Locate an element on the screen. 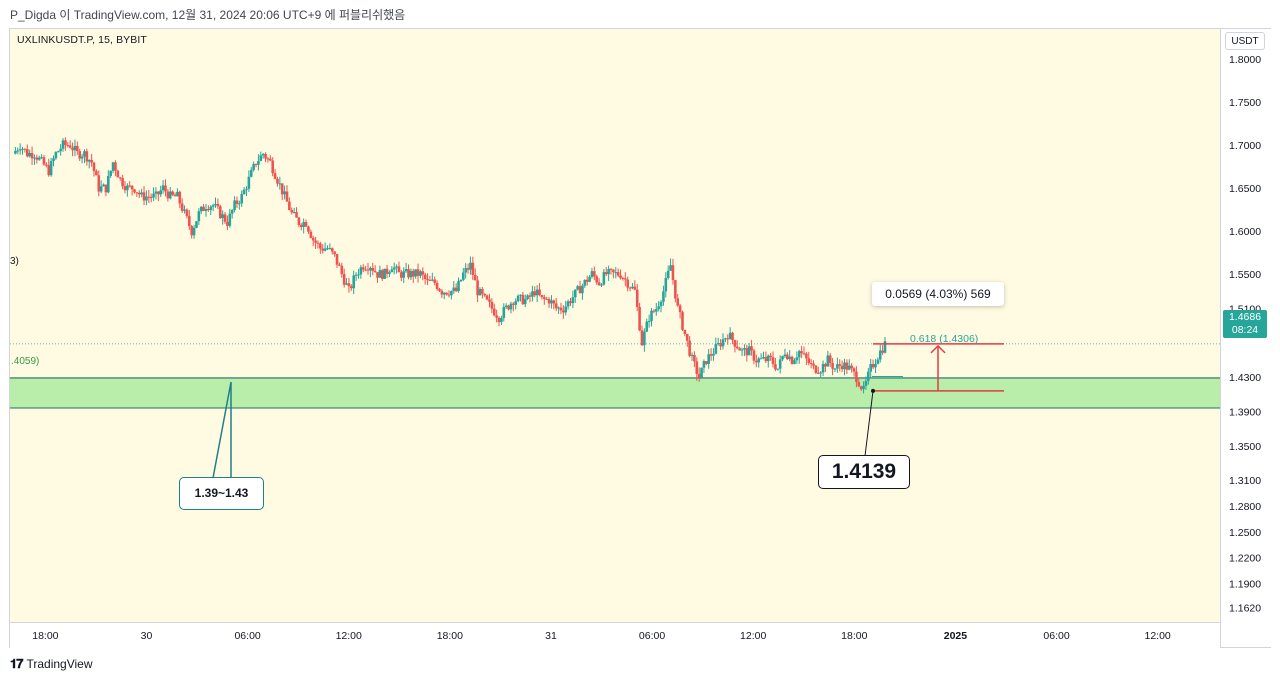 The image size is (1280, 681). symbol-info: UXLINKUSDT.P, 15, BYBIT is located at coordinates (82, 40).